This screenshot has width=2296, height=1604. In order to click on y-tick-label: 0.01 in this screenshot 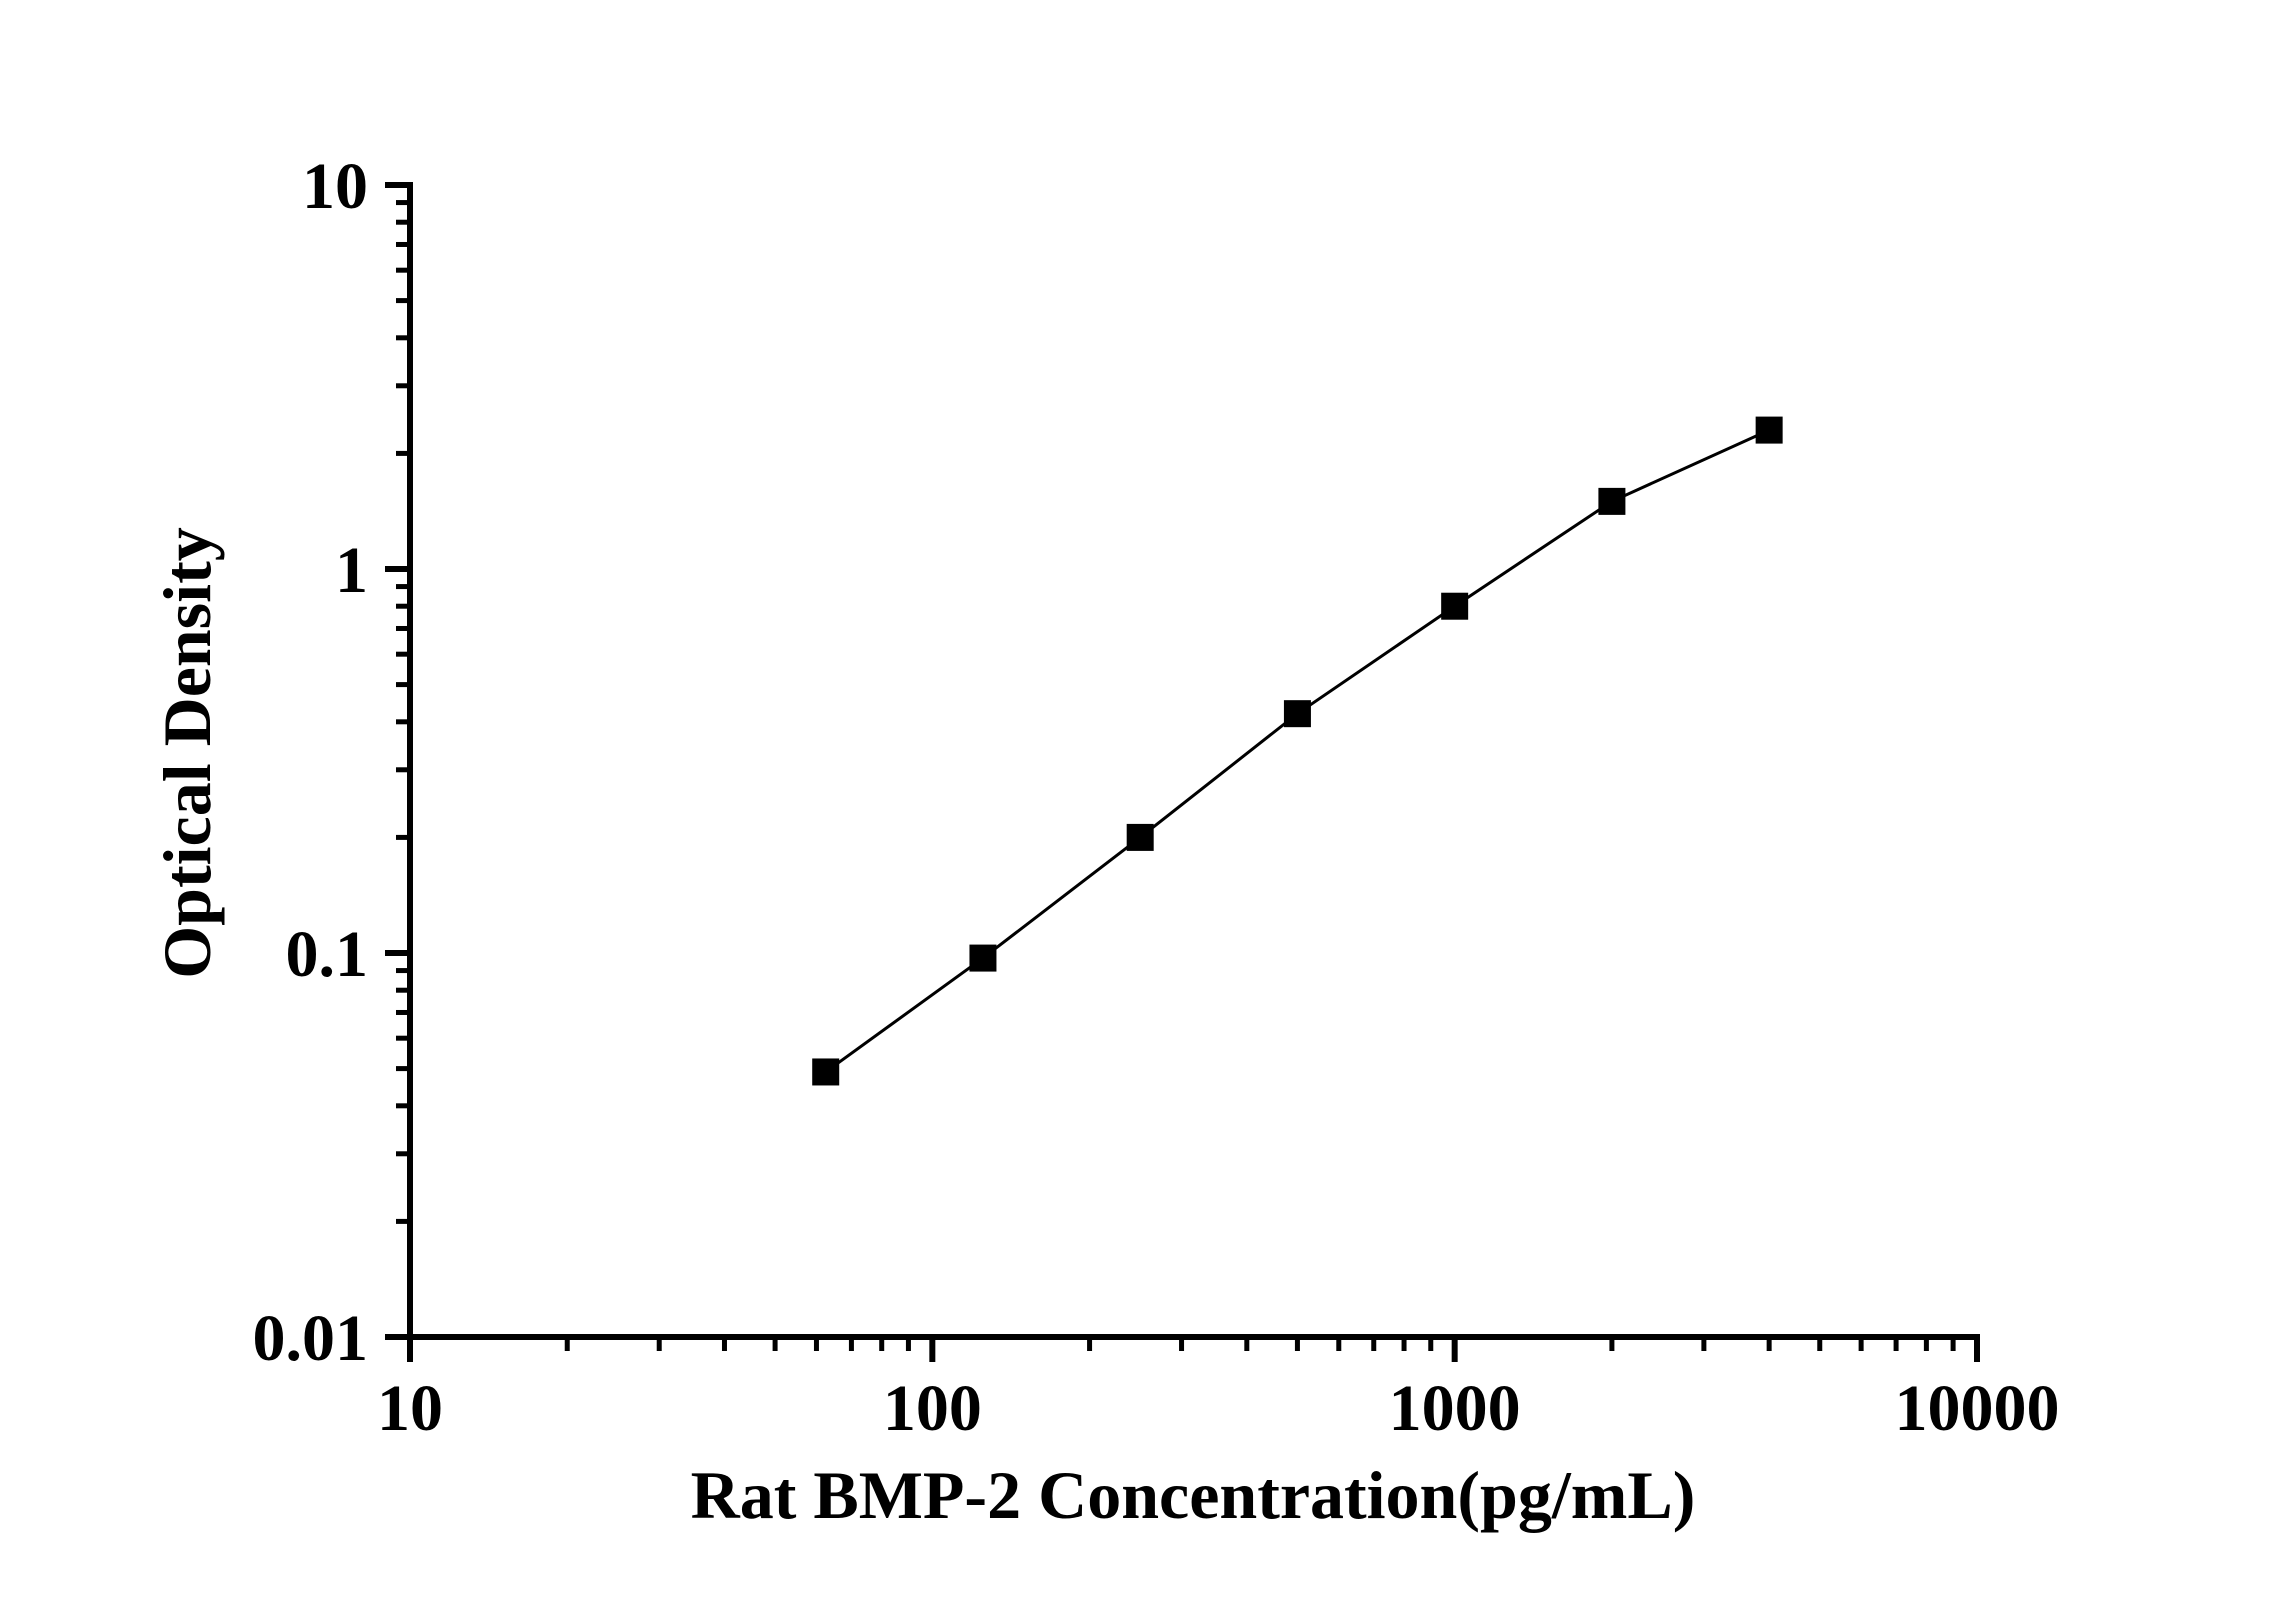, I will do `click(311, 1338)`.